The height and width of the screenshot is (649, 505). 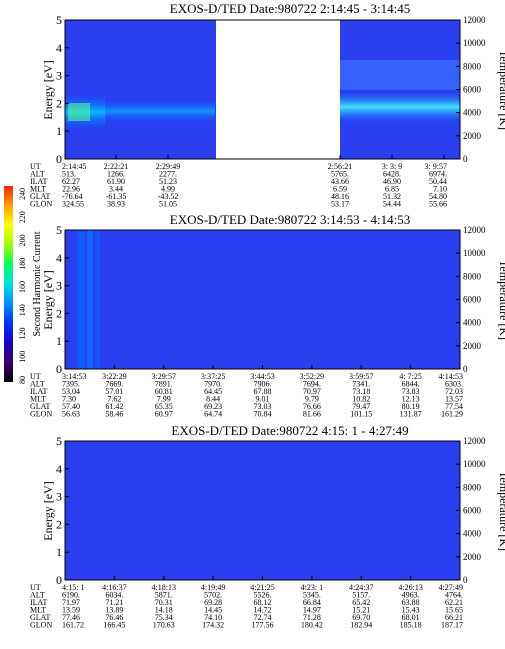 What do you see at coordinates (114, 587) in the screenshot?
I see `orbit-cell: 4:16:37` at bounding box center [114, 587].